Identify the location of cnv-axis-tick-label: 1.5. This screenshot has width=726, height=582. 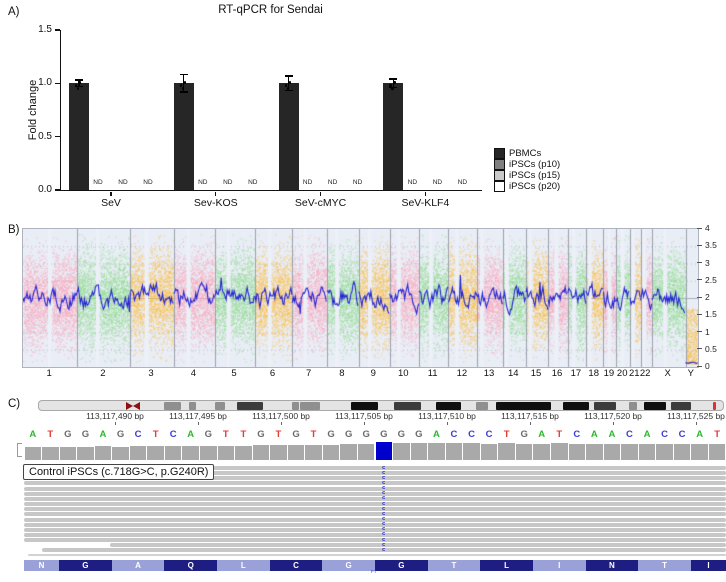
(711, 314).